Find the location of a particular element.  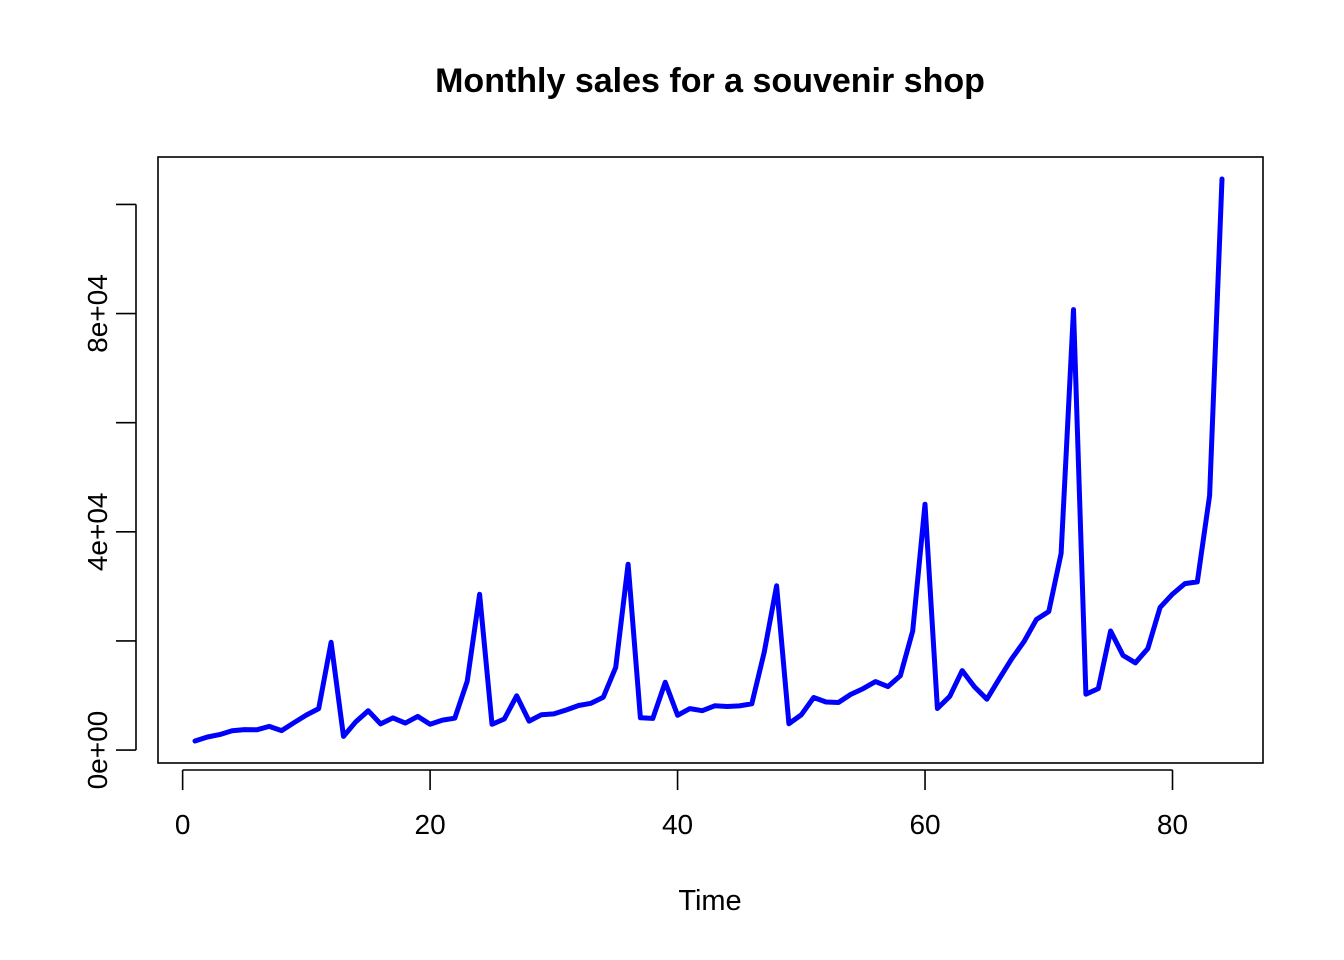

x-tick-label: 20 is located at coordinates (430, 824).